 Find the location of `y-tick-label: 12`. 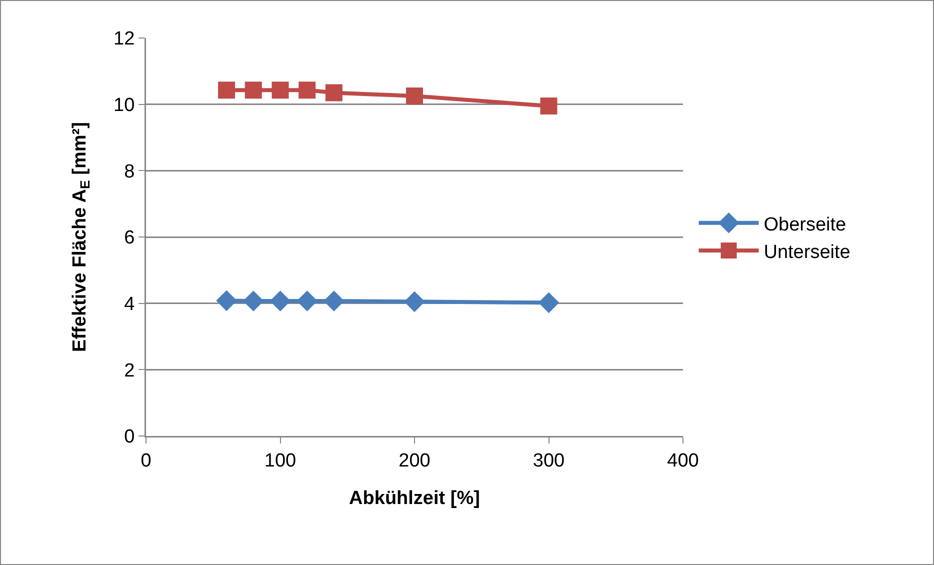

y-tick-label: 12 is located at coordinates (124, 39).